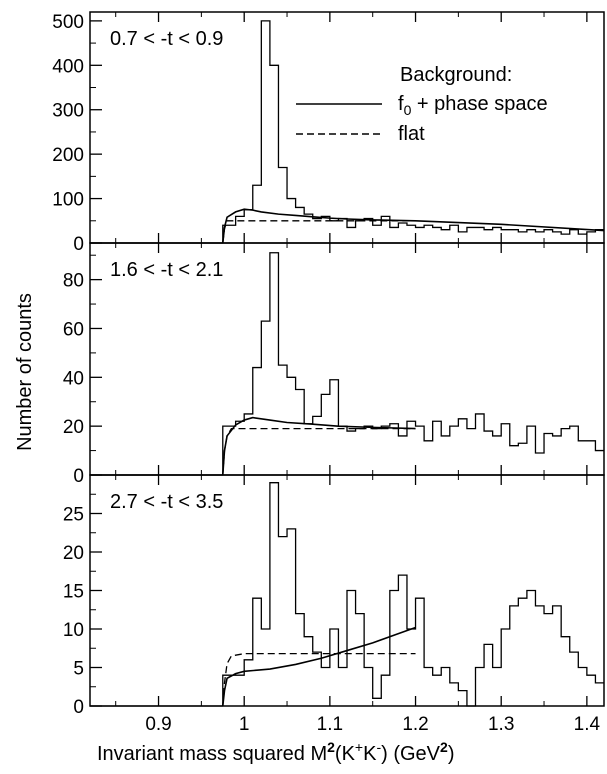 This screenshot has height=774, width=607. What do you see at coordinates (73, 378) in the screenshot?
I see `y-tick-label: 40` at bounding box center [73, 378].